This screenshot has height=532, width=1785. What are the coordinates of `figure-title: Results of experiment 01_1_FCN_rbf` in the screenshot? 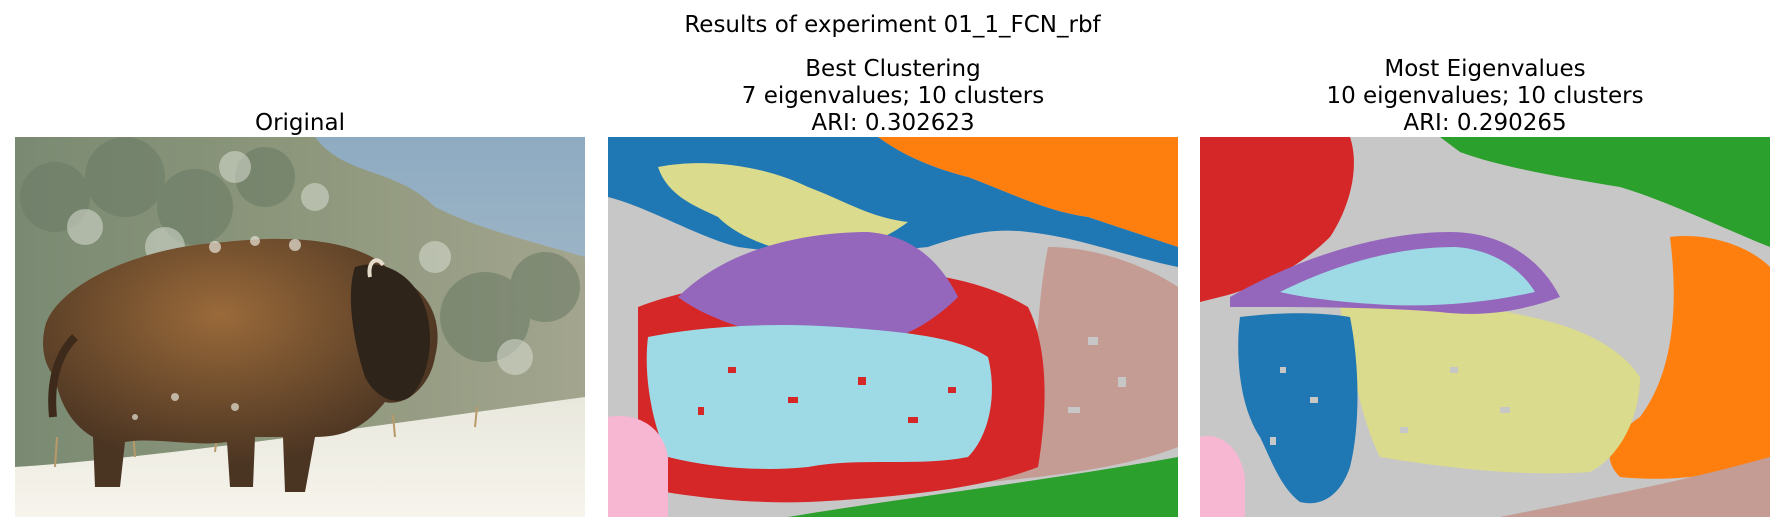 It's located at (892, 25).